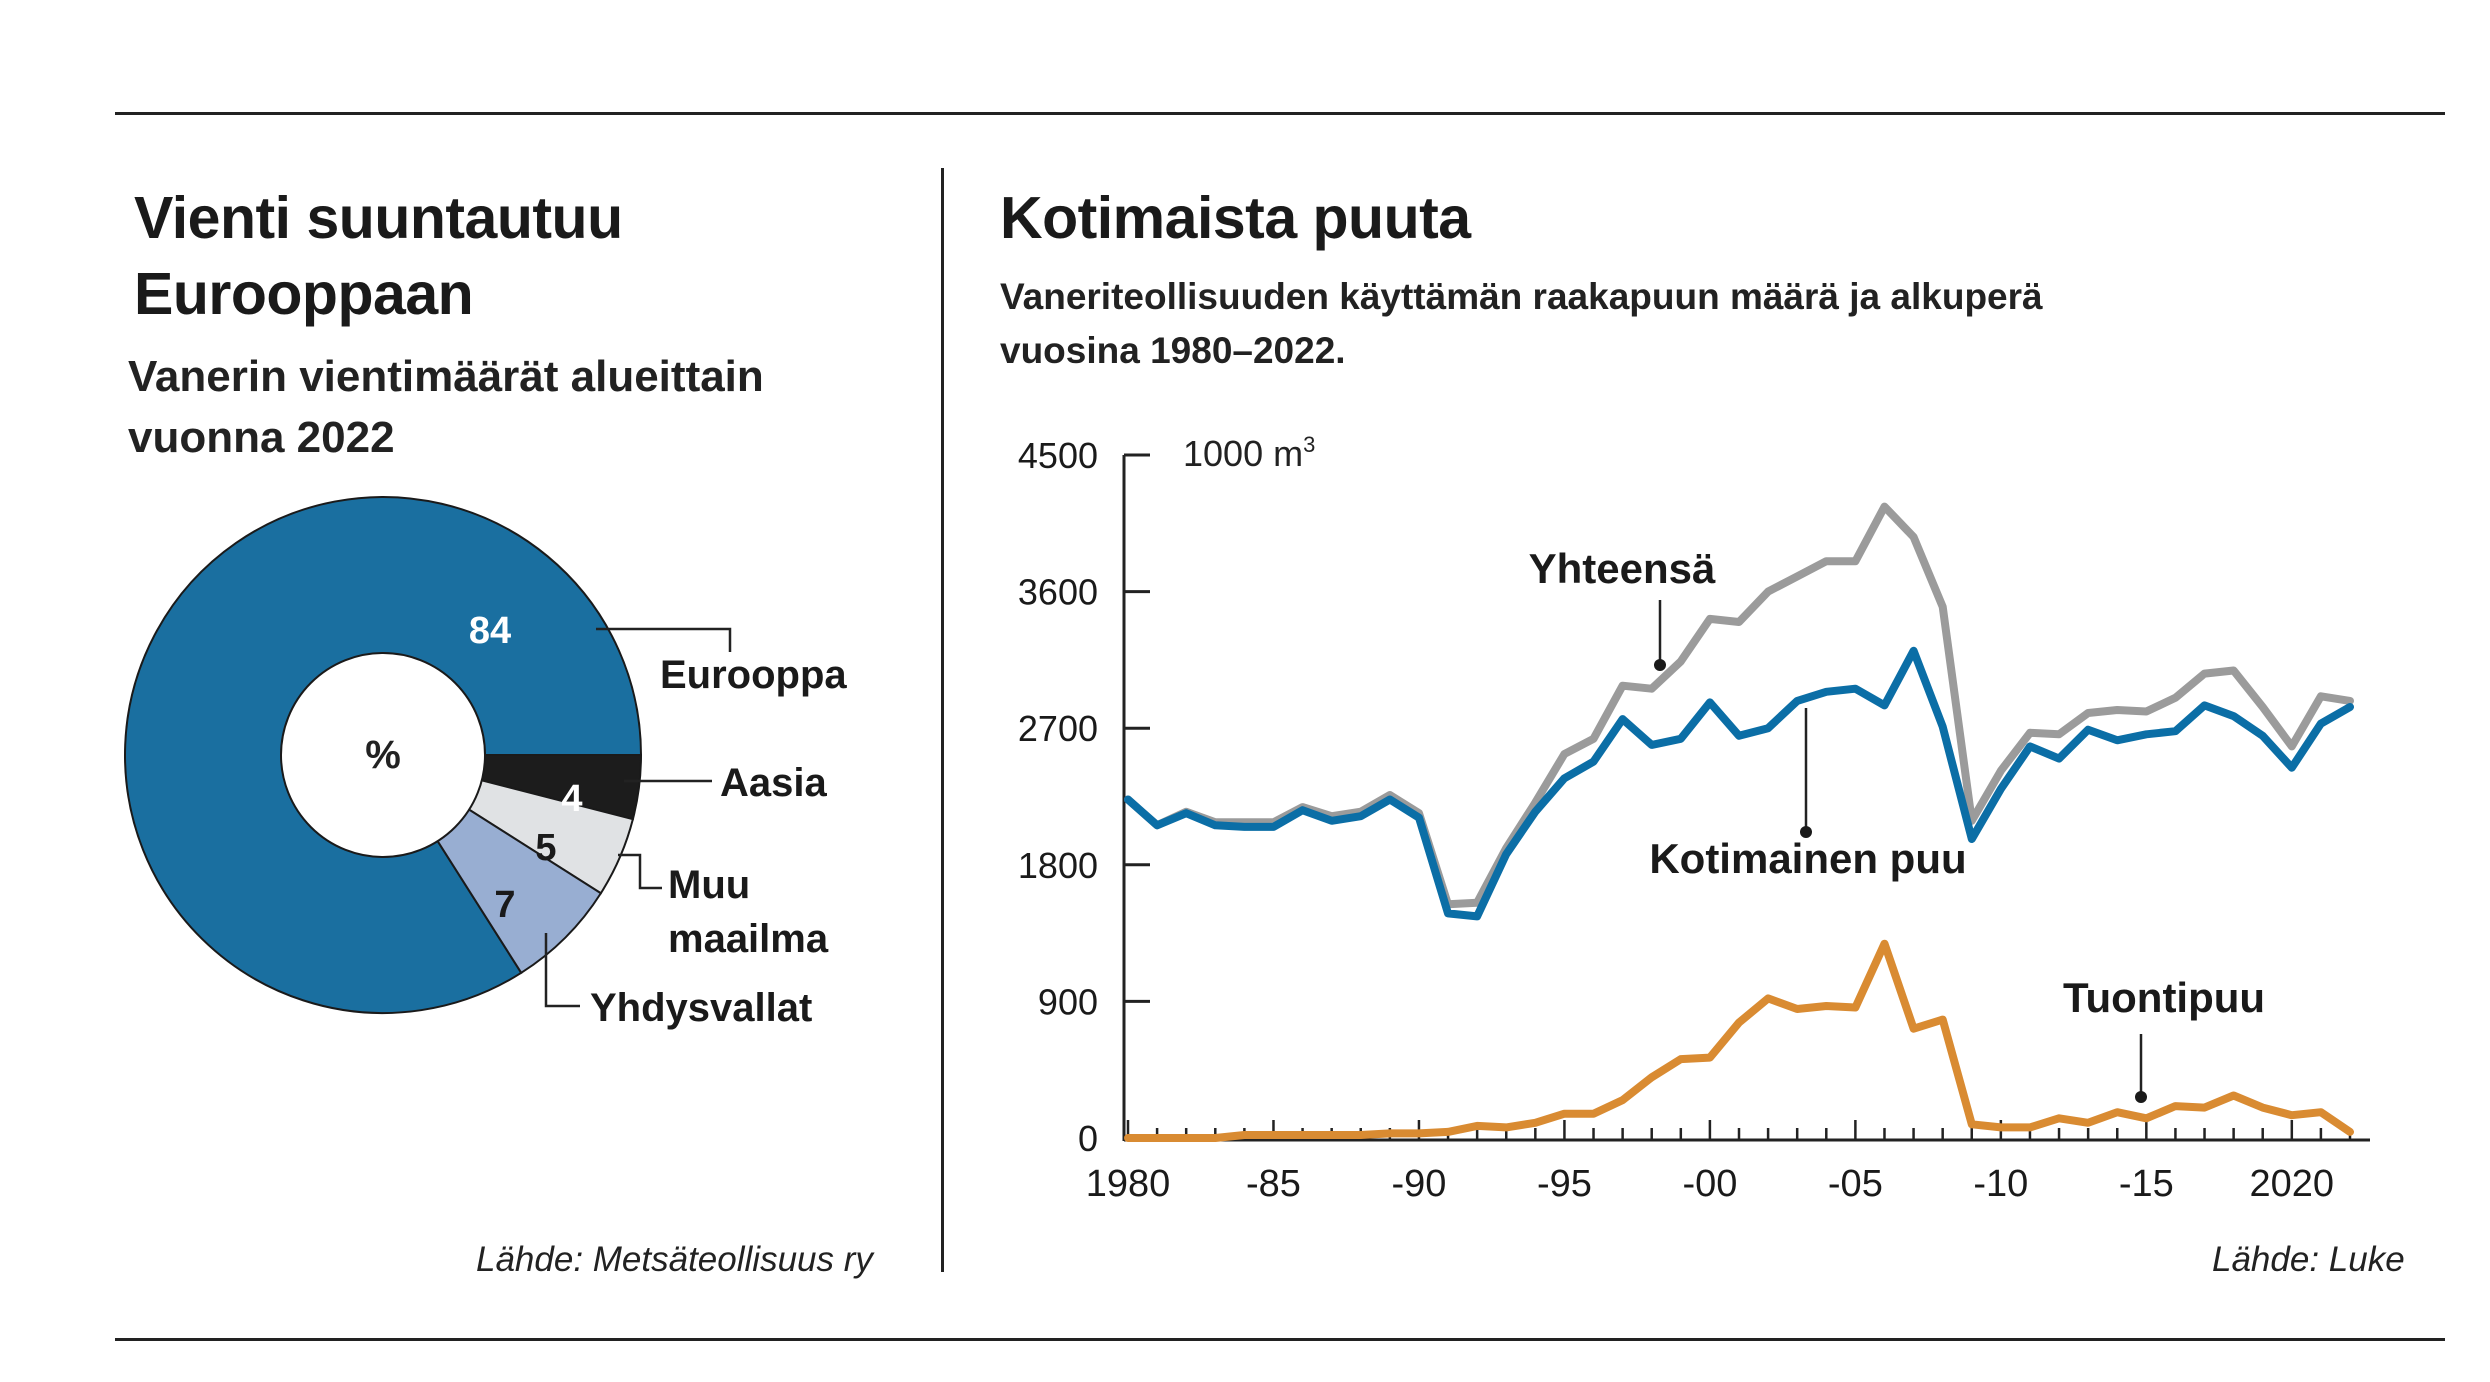 The height and width of the screenshot is (1382, 2490). What do you see at coordinates (638, 817) in the screenshot?
I see `donut-leader-lines` at bounding box center [638, 817].